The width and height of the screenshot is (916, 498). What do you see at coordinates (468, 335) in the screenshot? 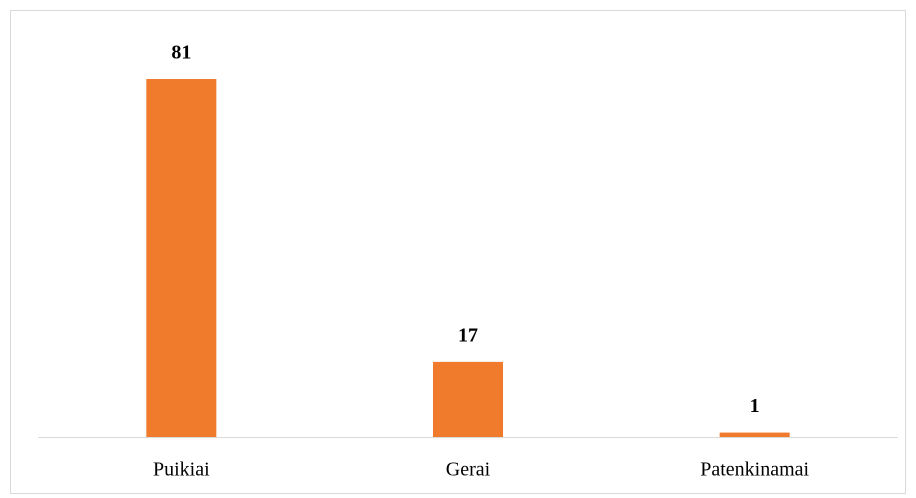
I see `value-label: 17` at bounding box center [468, 335].